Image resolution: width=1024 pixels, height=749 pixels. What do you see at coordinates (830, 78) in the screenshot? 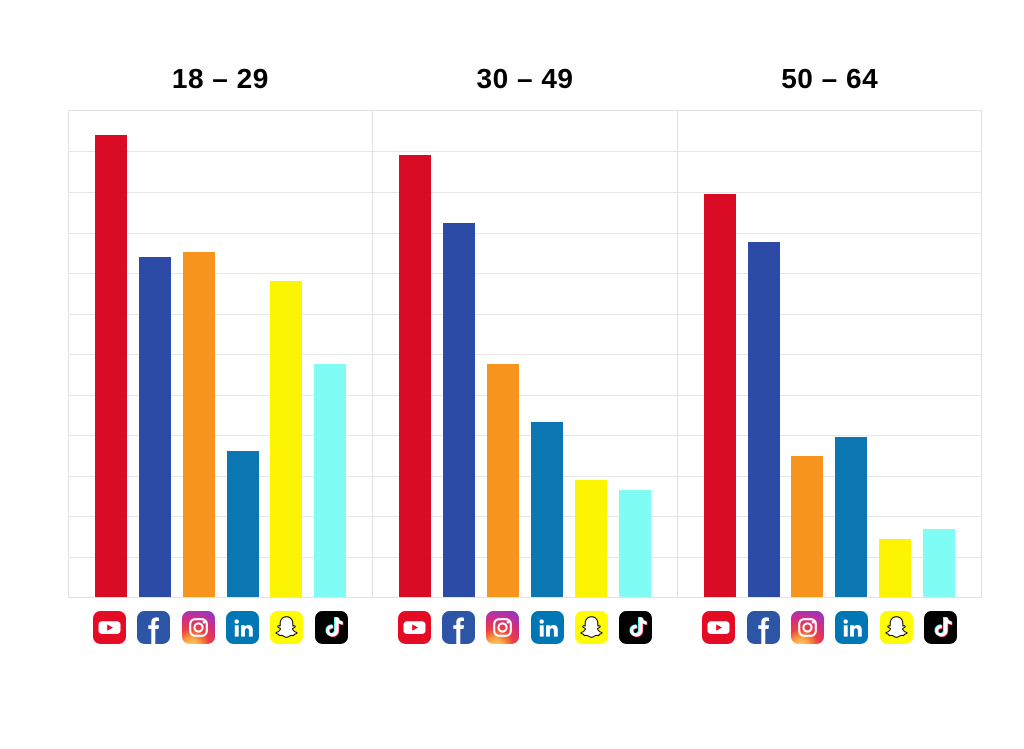
I see `age-group-title: 50 – 64` at bounding box center [830, 78].